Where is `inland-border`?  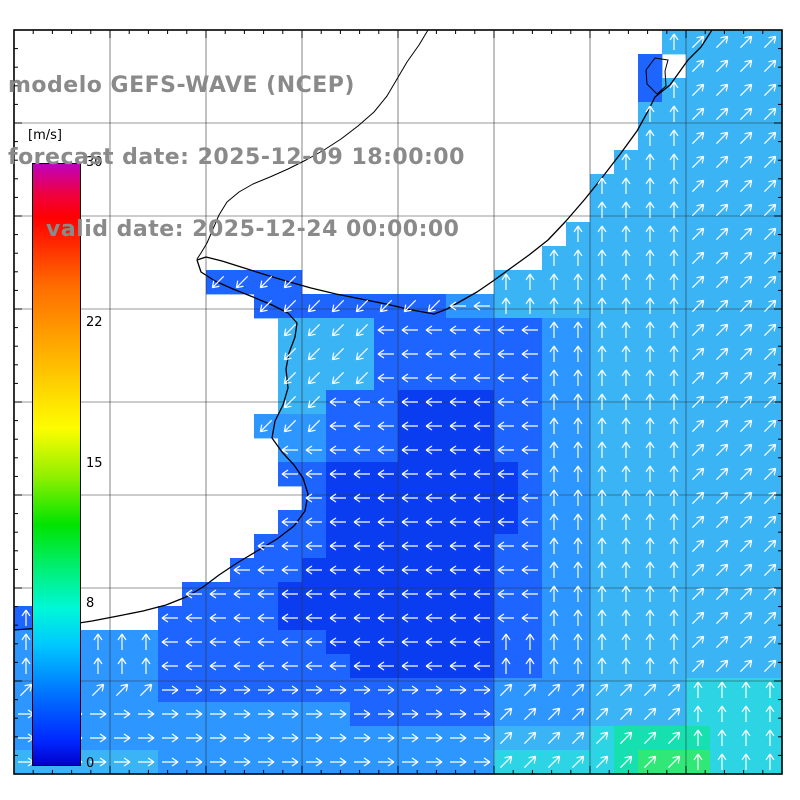
inland-border is located at coordinates (312, 144).